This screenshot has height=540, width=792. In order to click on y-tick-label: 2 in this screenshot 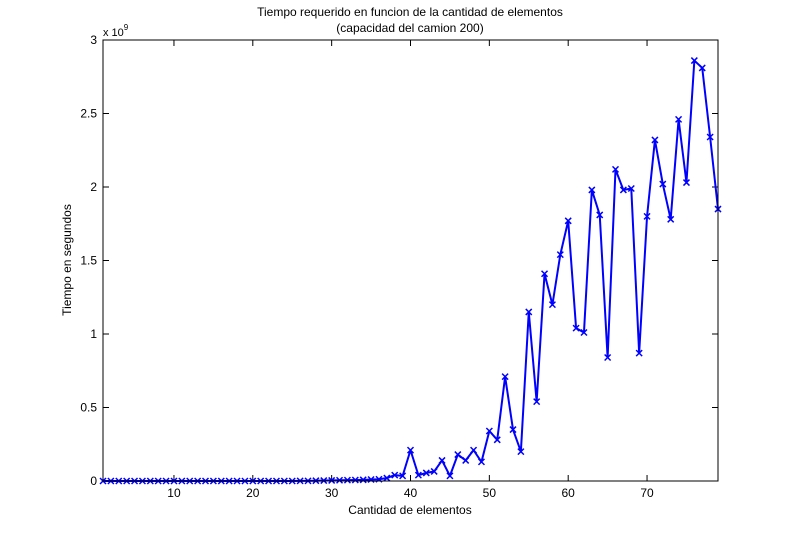, I will do `click(93, 187)`.